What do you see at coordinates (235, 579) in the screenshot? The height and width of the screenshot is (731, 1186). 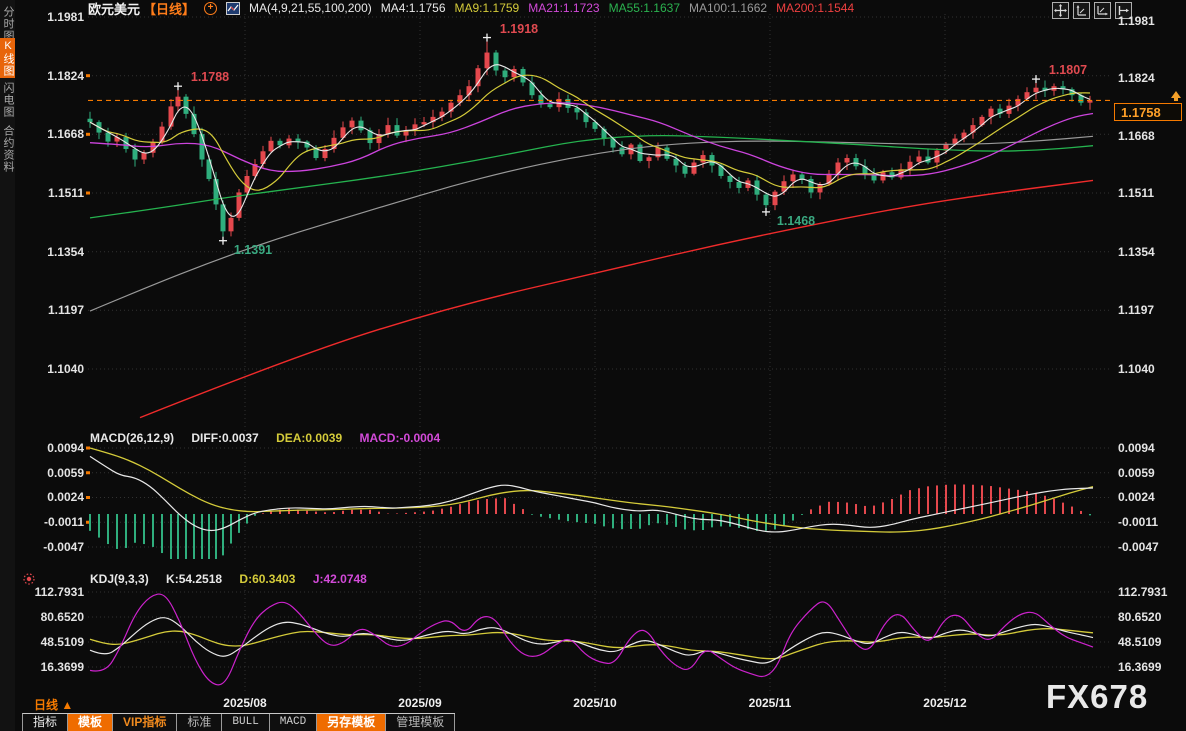 I see `kdj-header: KDJ(9,3,3) K:54.2518 D:60.3403 J:42.0748` at bounding box center [235, 579].